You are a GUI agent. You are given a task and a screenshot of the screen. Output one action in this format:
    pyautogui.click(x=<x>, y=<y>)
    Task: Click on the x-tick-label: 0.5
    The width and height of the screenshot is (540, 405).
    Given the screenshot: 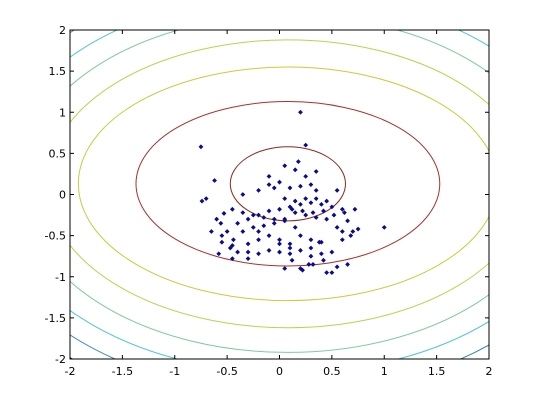 What is the action you would take?
    pyautogui.click(x=332, y=371)
    